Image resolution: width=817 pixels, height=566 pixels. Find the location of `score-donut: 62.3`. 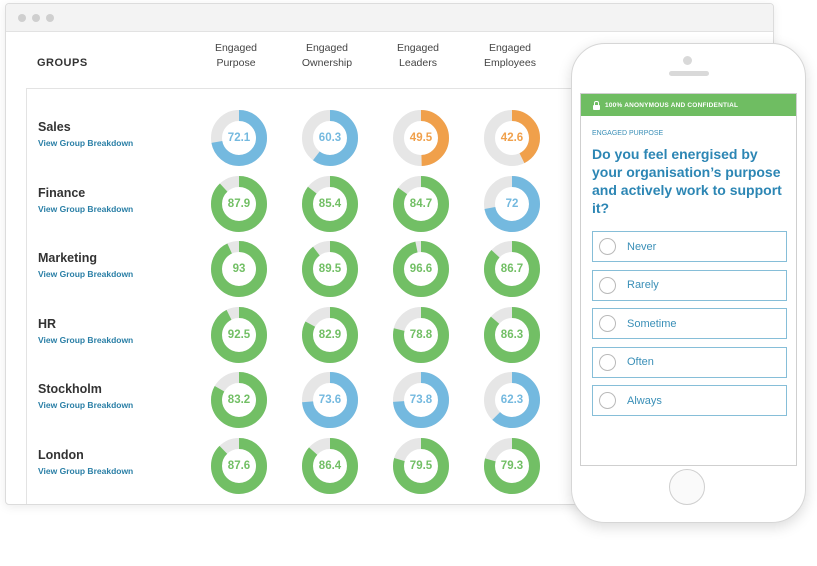

score-donut: 62.3 is located at coordinates (512, 400).